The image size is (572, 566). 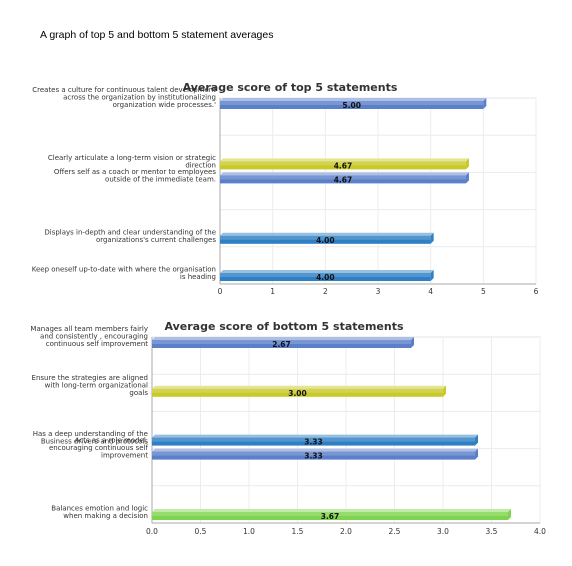 What do you see at coordinates (200, 165) in the screenshot?
I see `category-label: direction` at bounding box center [200, 165].